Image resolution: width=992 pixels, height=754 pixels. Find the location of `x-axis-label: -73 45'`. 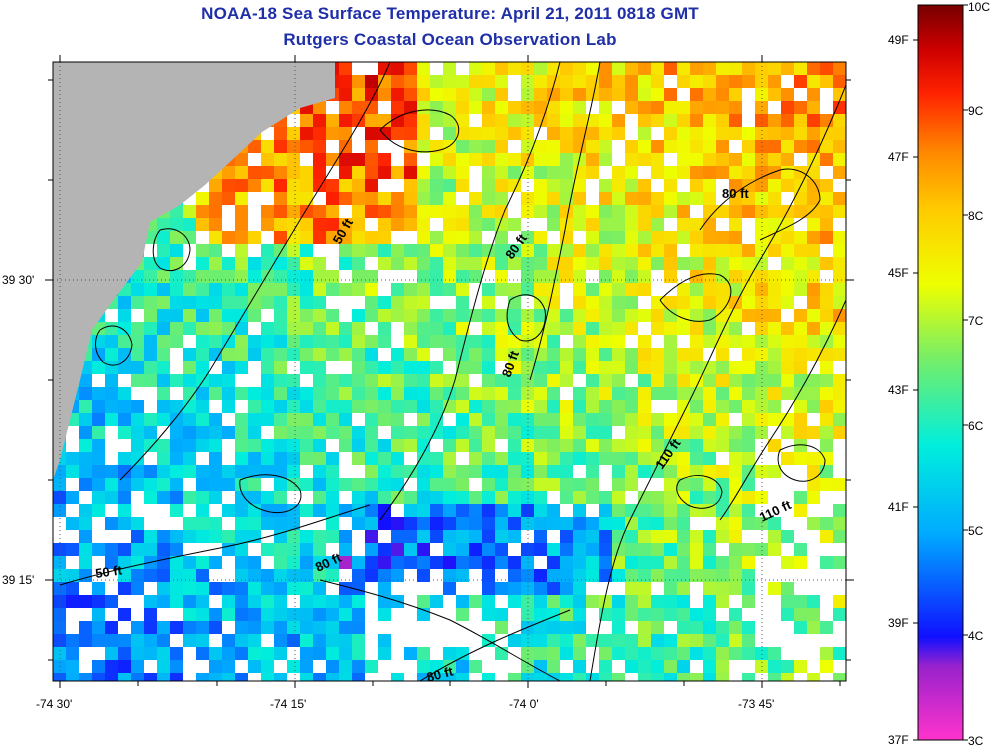

x-axis-label: -73 45' is located at coordinates (756, 704).